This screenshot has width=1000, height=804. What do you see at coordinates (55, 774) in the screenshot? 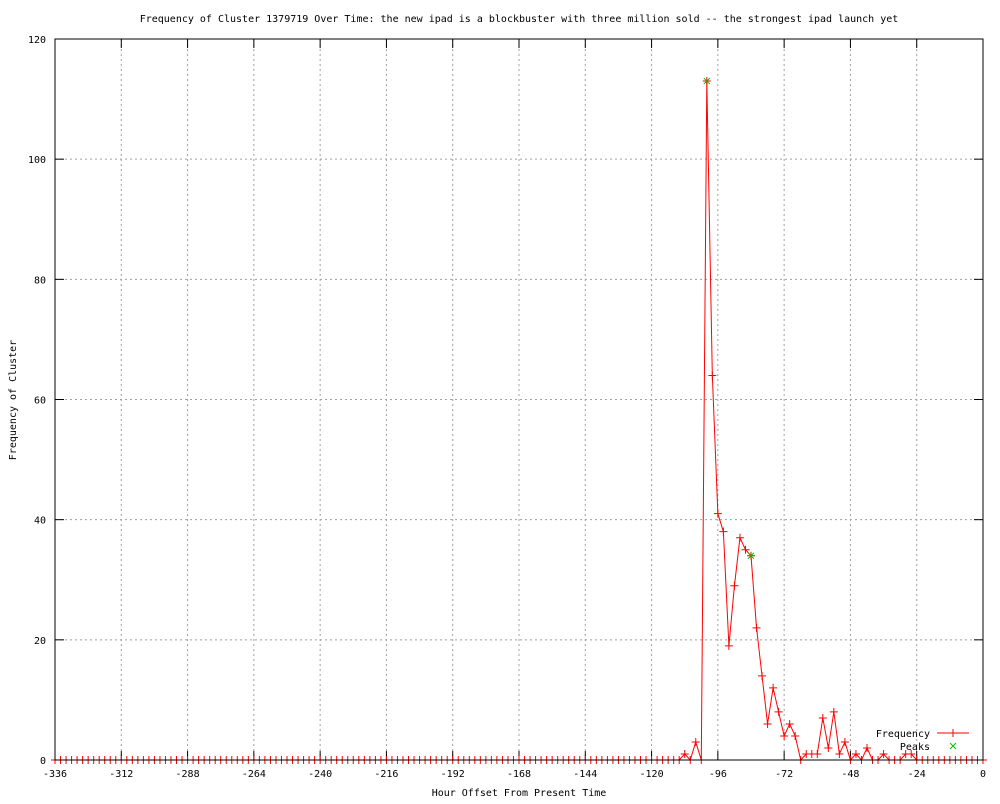
I see `x-tick-label: -336` at bounding box center [55, 774].